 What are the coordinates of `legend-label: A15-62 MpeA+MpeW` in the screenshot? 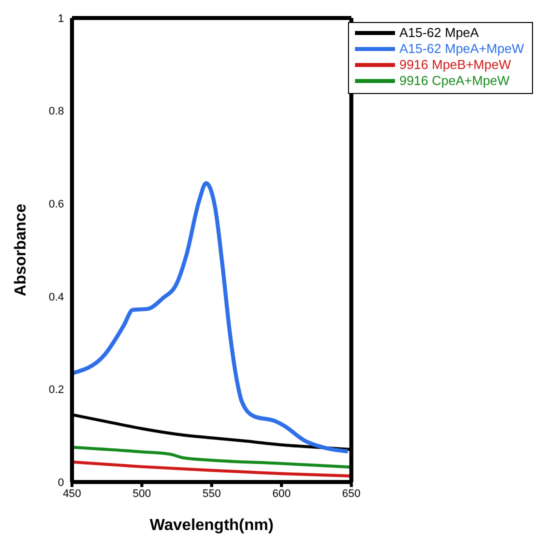 It's located at (461, 49).